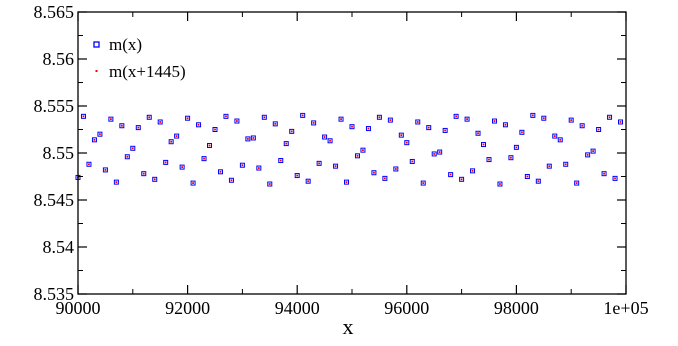  What do you see at coordinates (59, 59) in the screenshot?
I see `y-tick-label: 8.56` at bounding box center [59, 59].